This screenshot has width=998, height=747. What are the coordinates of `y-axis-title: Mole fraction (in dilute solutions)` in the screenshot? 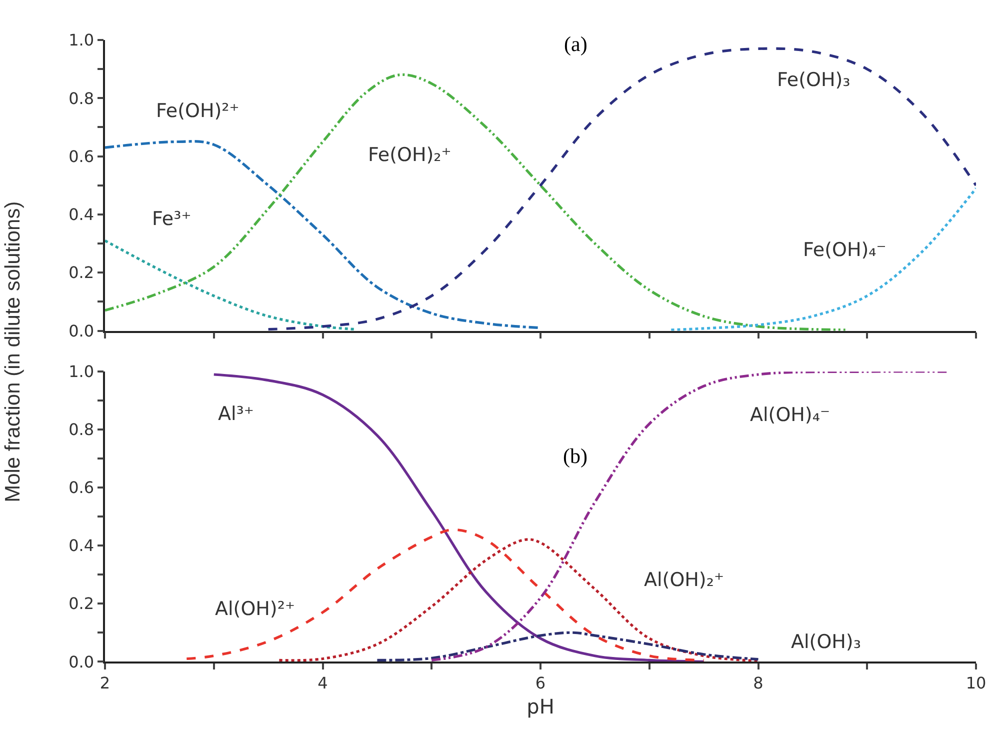 It's located at (13, 351).